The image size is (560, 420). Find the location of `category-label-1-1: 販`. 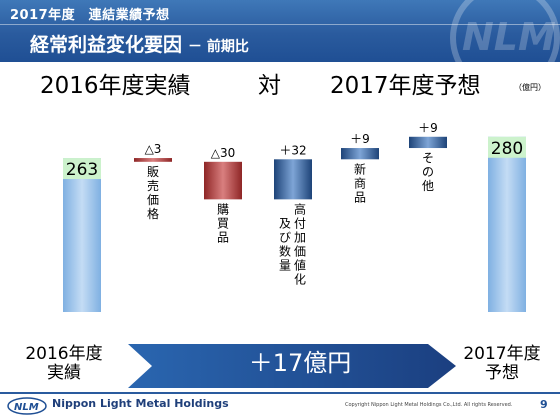

category-label-1-1: 販 is located at coordinates (153, 172).